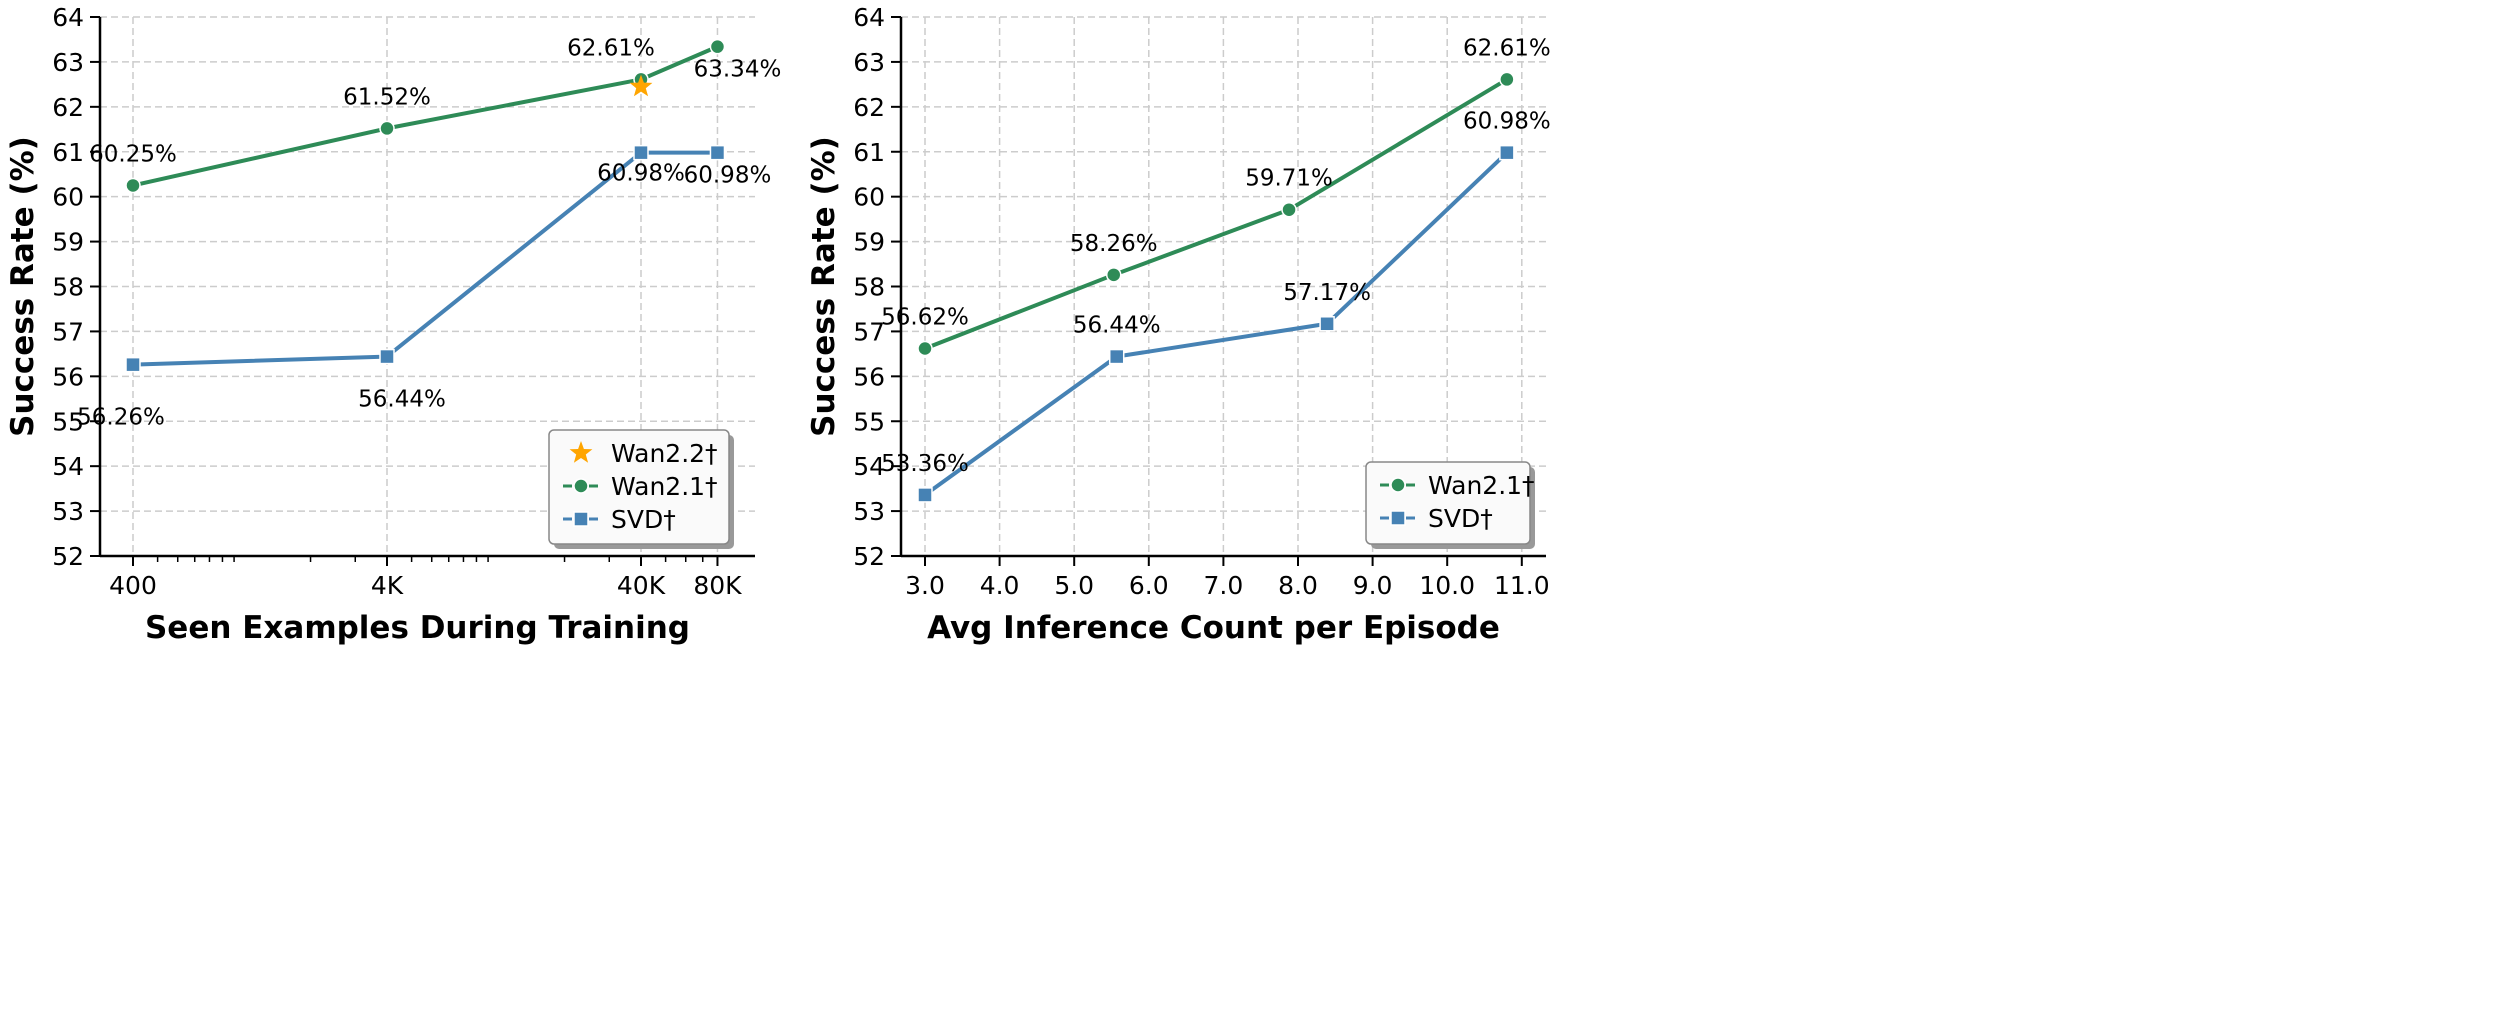 The width and height of the screenshot is (2494, 1035). Describe the element at coordinates (717, 585) in the screenshot. I see `x-tick-label: 80K` at that location.